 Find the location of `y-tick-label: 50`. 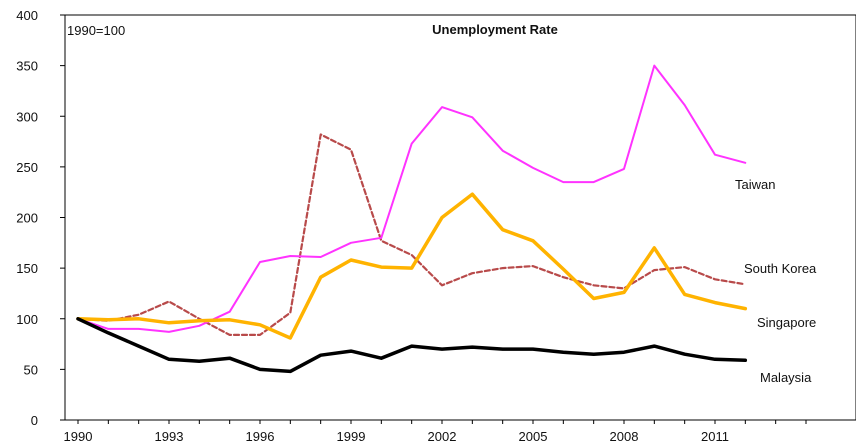

y-tick-label: 50 is located at coordinates (31, 369).